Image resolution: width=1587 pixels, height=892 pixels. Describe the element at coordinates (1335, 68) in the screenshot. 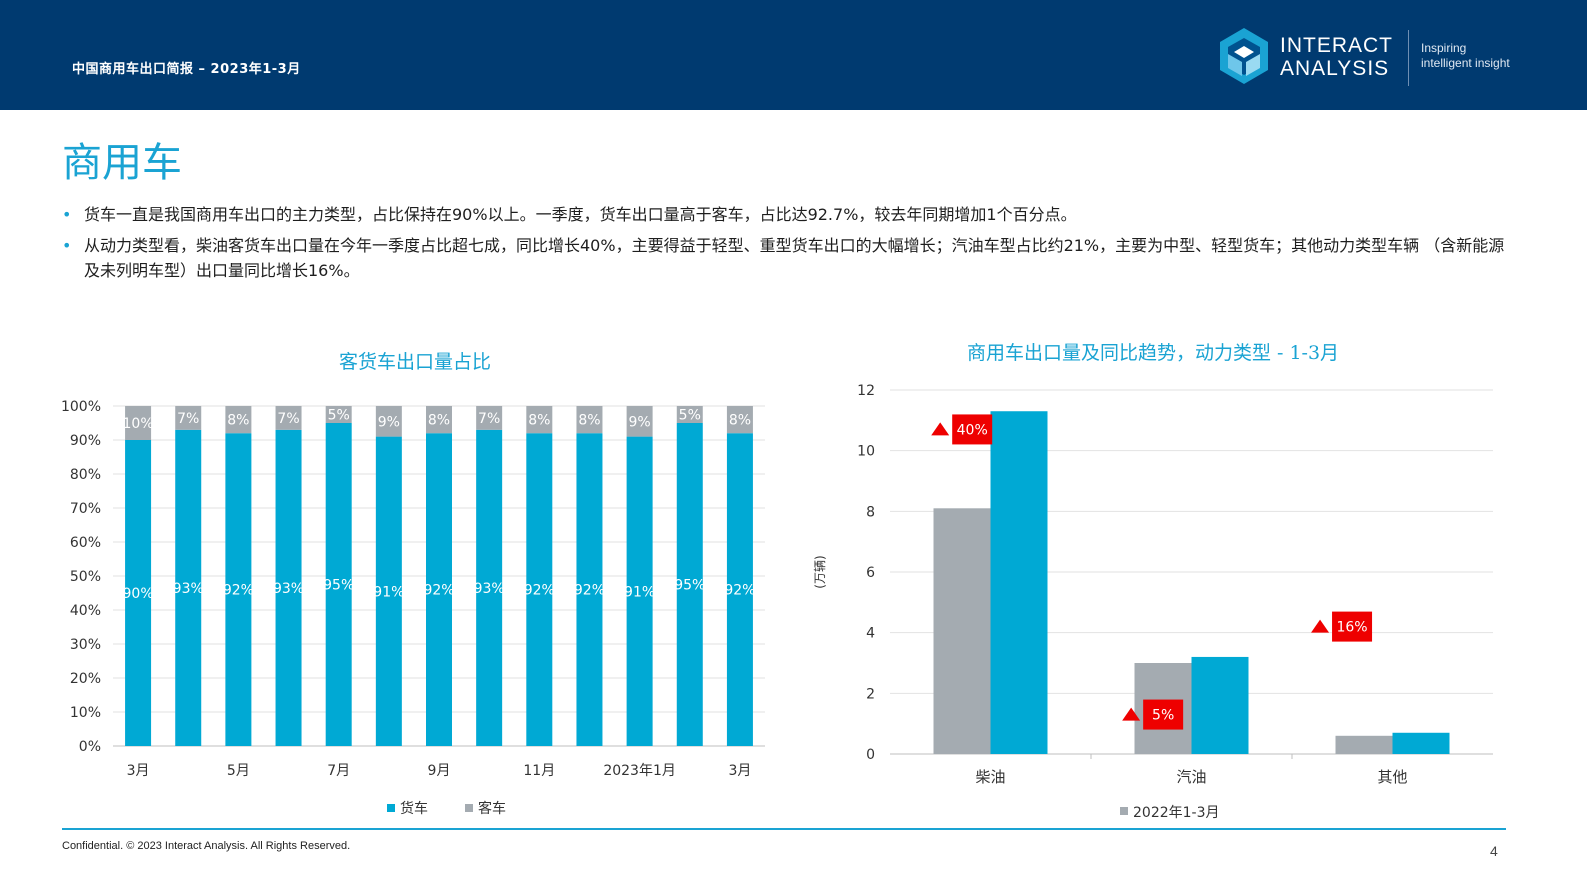

I see `logo-line-2: ANALYSIS` at that location.